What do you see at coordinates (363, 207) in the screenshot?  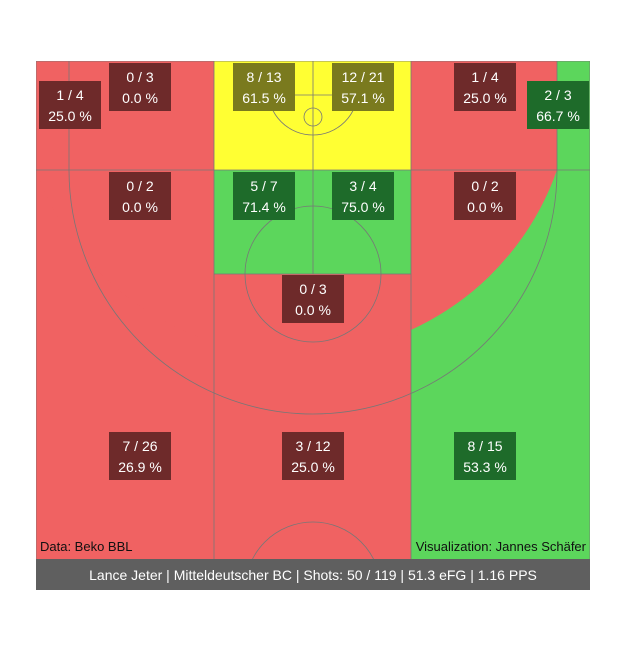 I see `zone-percentage: 75.0 %` at bounding box center [363, 207].